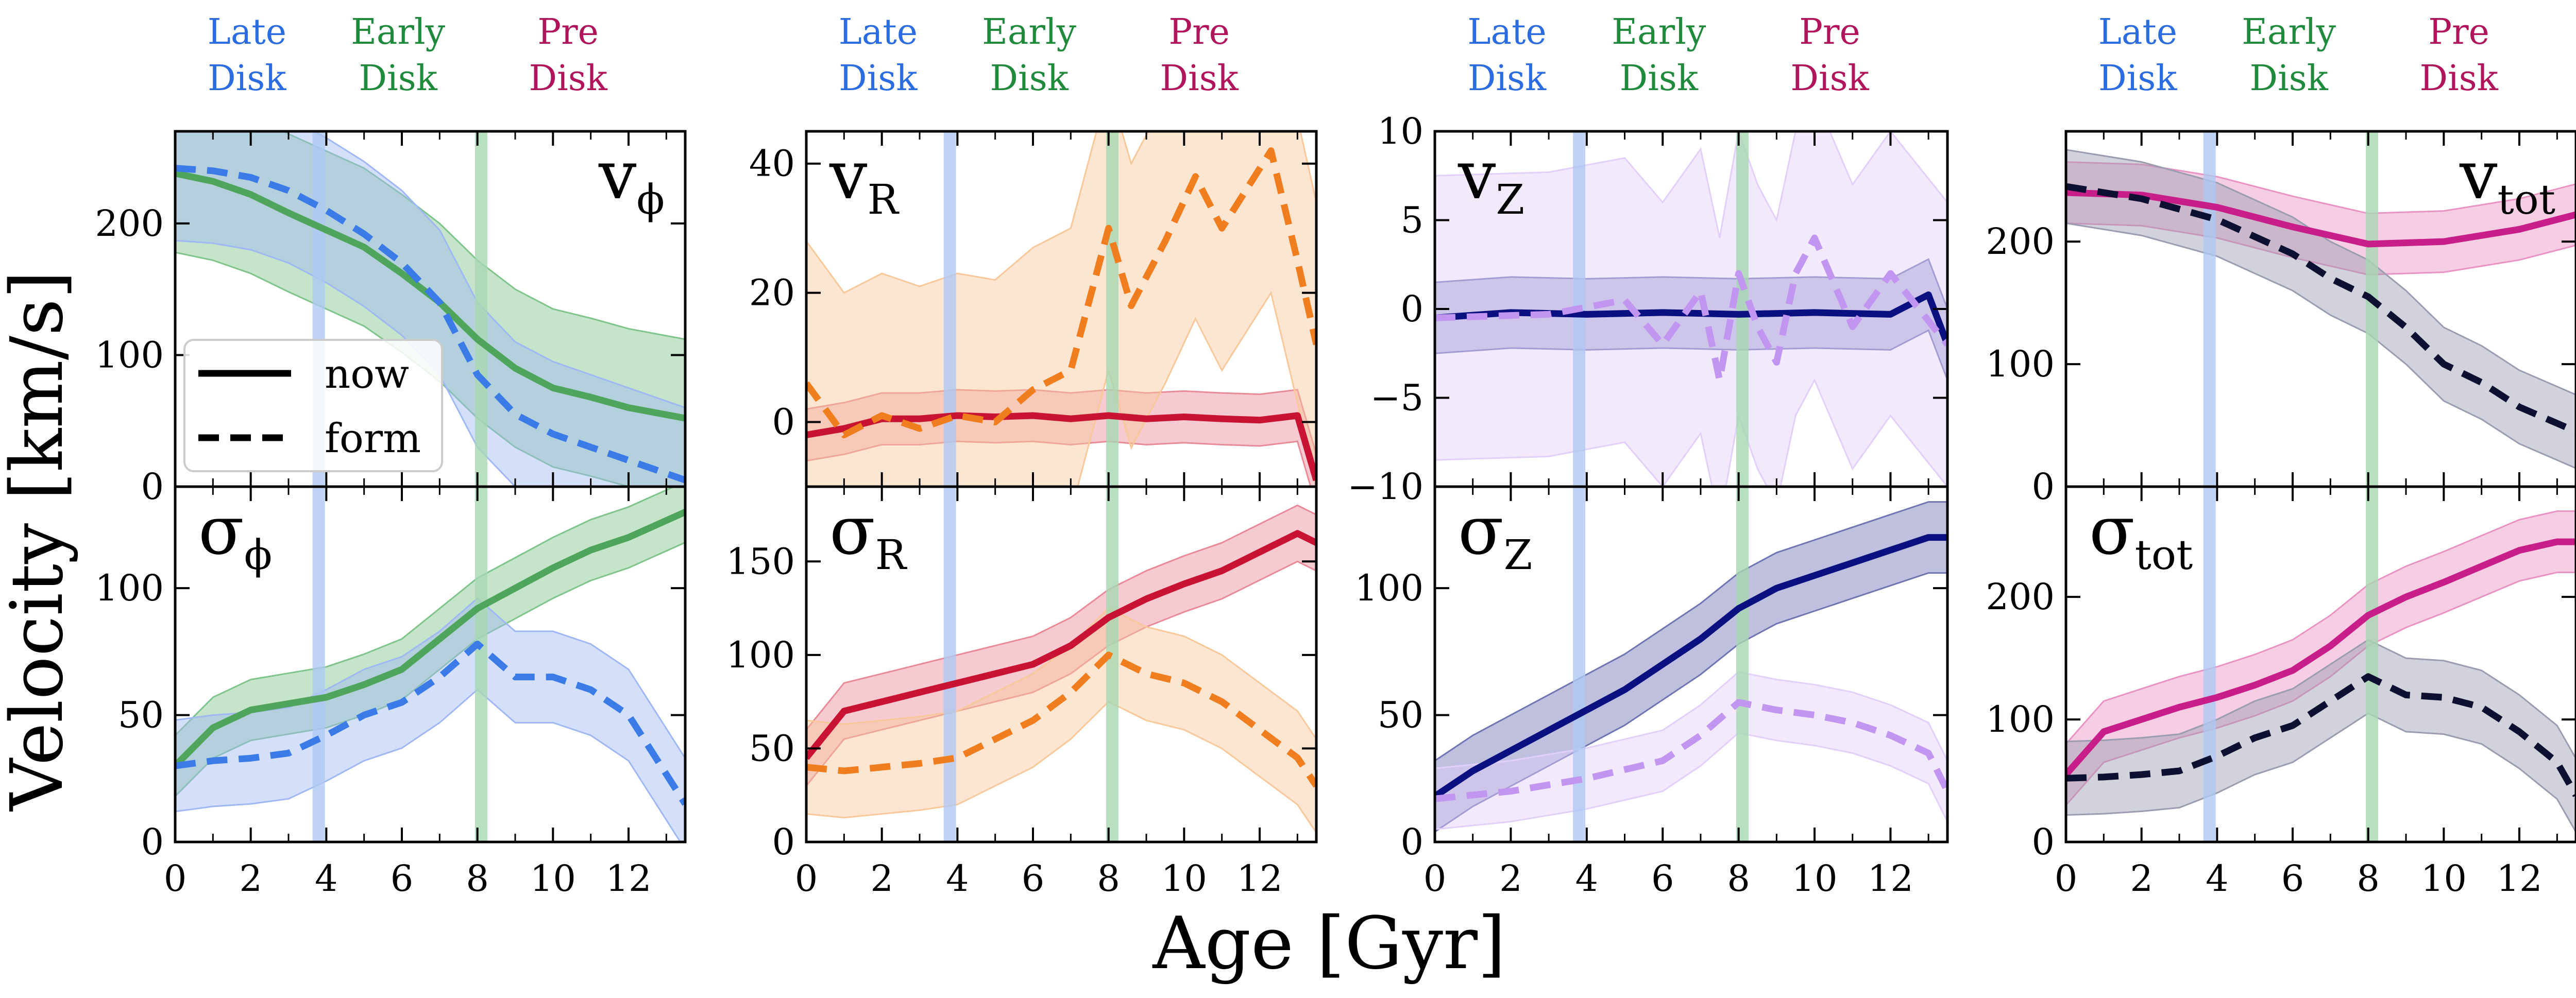  I want to click on band-now-v_tot, so click(2321, 218).